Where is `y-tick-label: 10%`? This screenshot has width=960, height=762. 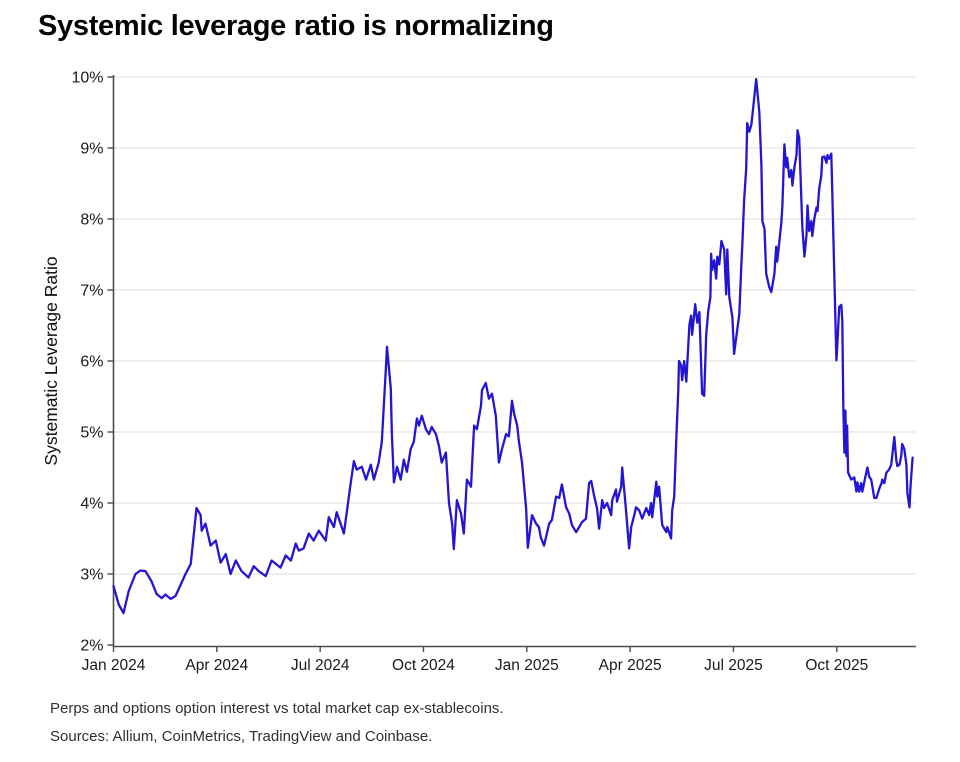
y-tick-label: 10% is located at coordinates (87, 78).